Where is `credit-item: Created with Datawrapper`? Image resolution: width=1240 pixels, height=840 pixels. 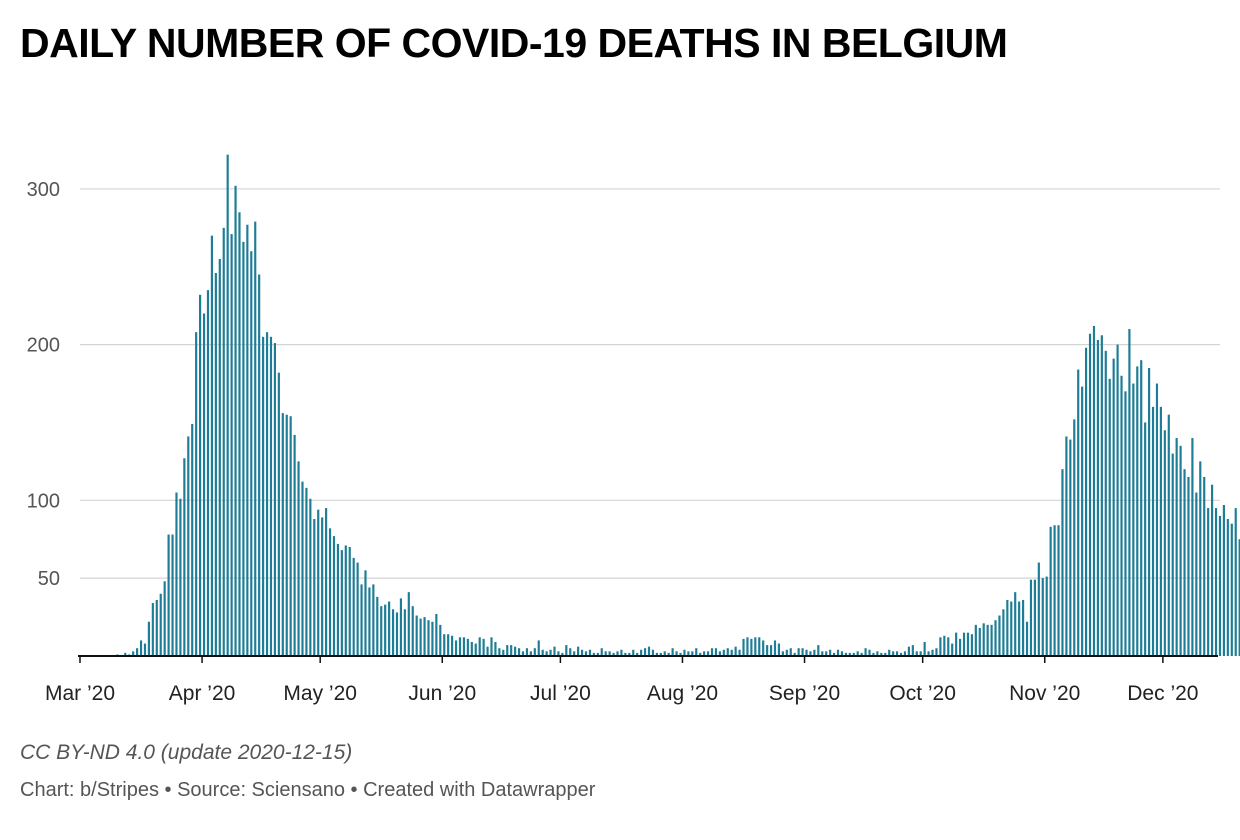 credit-item: Created with Datawrapper is located at coordinates (479, 790).